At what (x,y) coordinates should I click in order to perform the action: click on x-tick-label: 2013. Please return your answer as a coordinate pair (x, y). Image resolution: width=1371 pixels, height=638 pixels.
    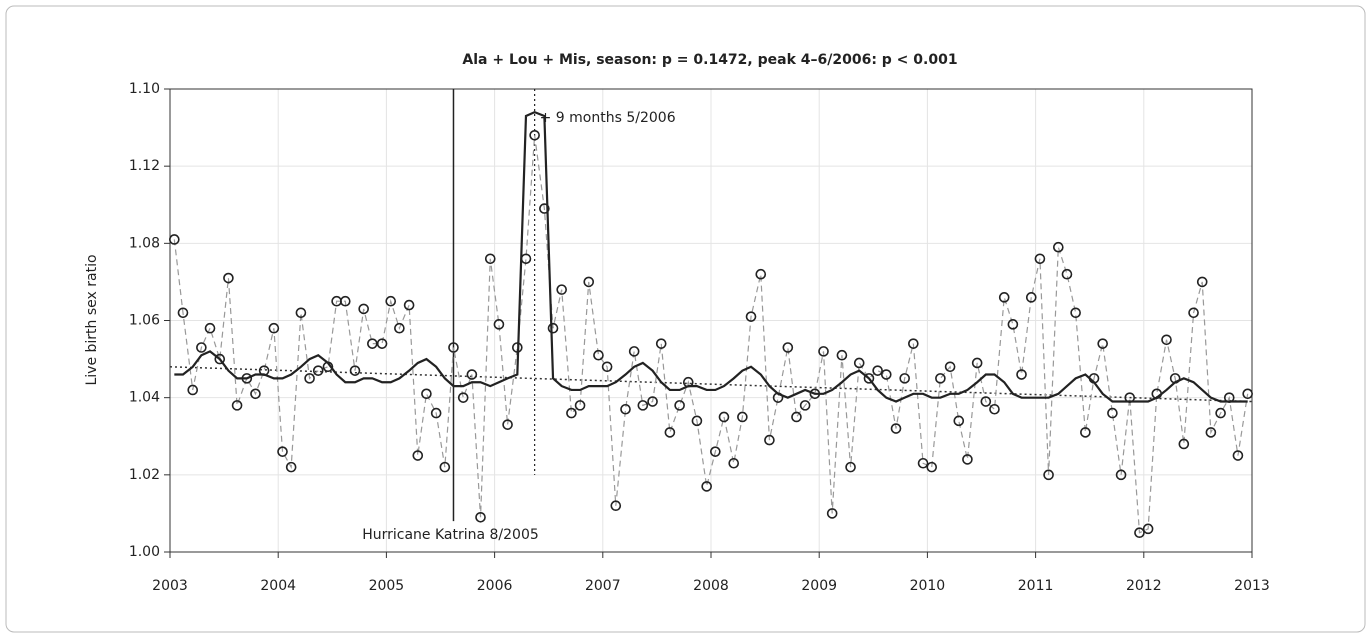
    Looking at the image, I should click on (1252, 586).